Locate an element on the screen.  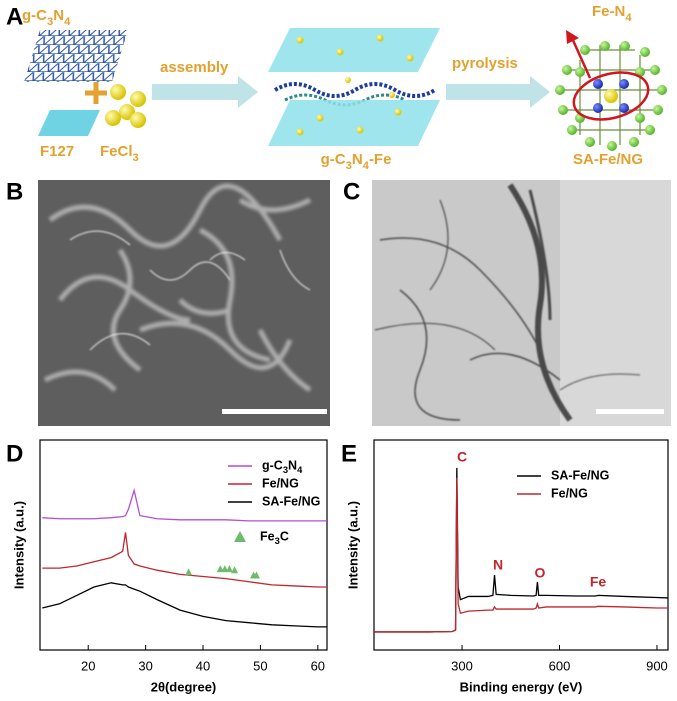
fe-dots is located at coordinates (355, 85).